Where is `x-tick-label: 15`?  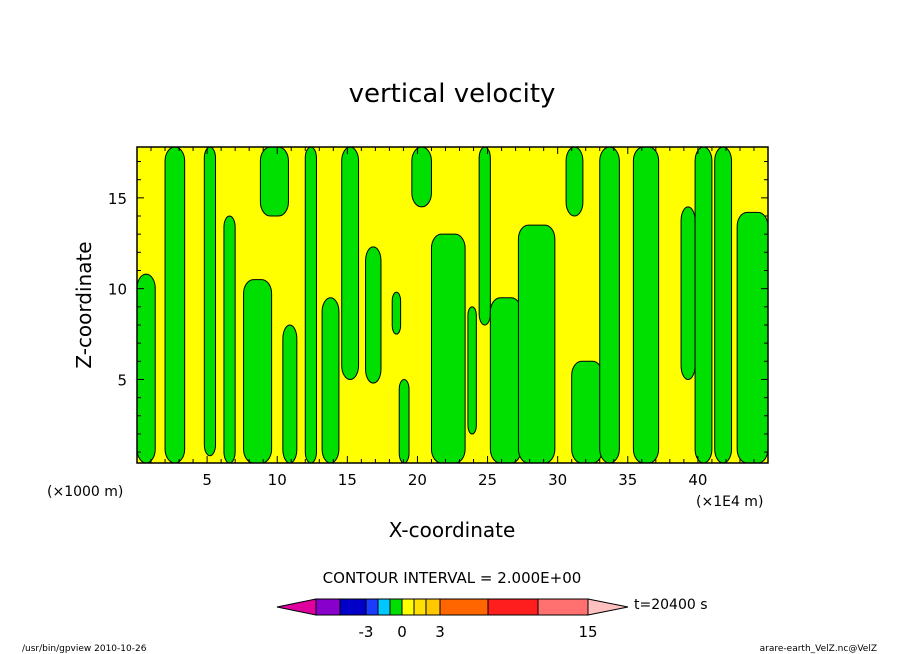 x-tick-label: 15 is located at coordinates (347, 480).